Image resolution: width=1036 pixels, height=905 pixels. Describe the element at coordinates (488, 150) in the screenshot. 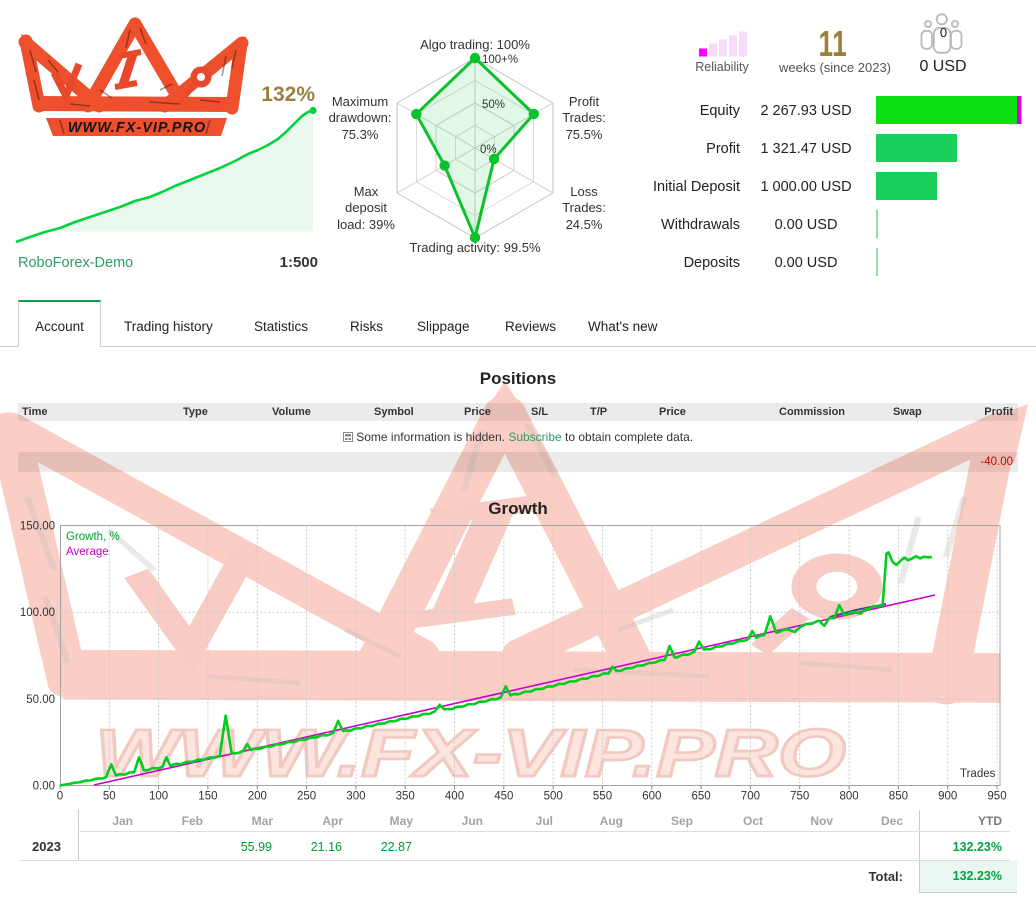

I see `svg-text: 0%` at that location.